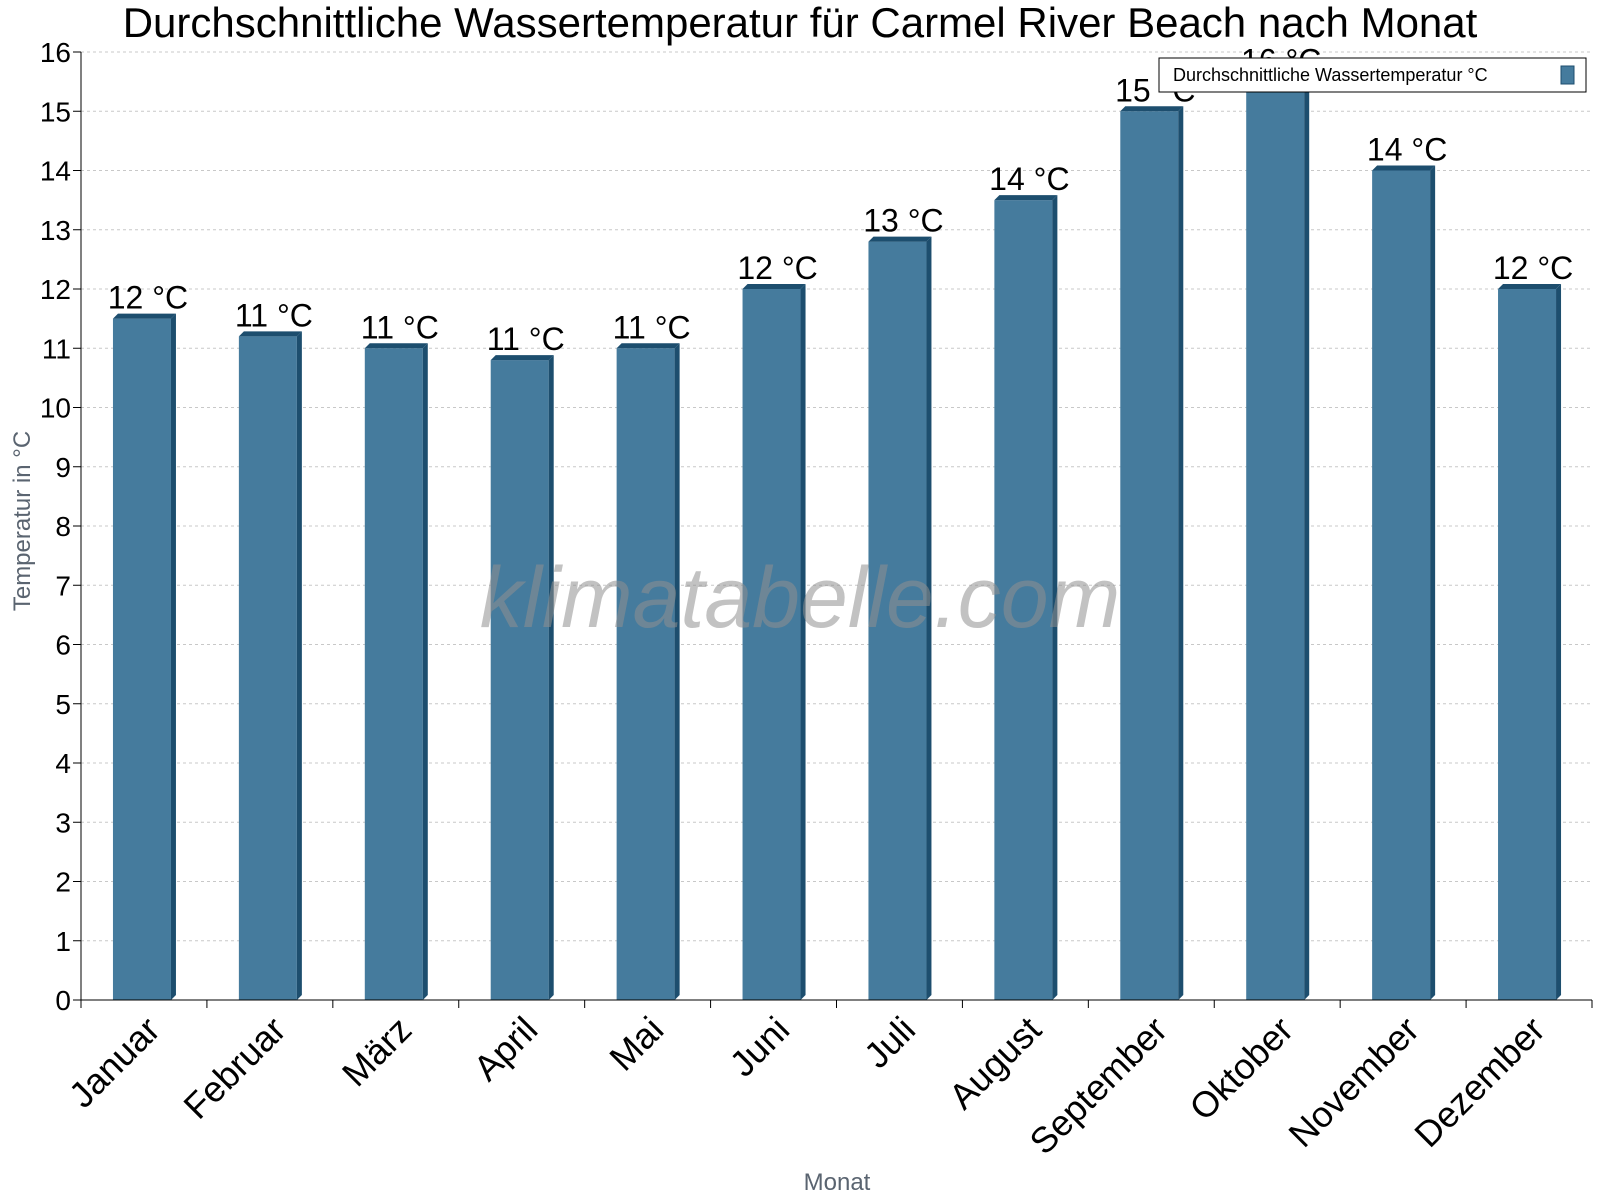  I want to click on y-tick-label: 4, so click(63, 763).